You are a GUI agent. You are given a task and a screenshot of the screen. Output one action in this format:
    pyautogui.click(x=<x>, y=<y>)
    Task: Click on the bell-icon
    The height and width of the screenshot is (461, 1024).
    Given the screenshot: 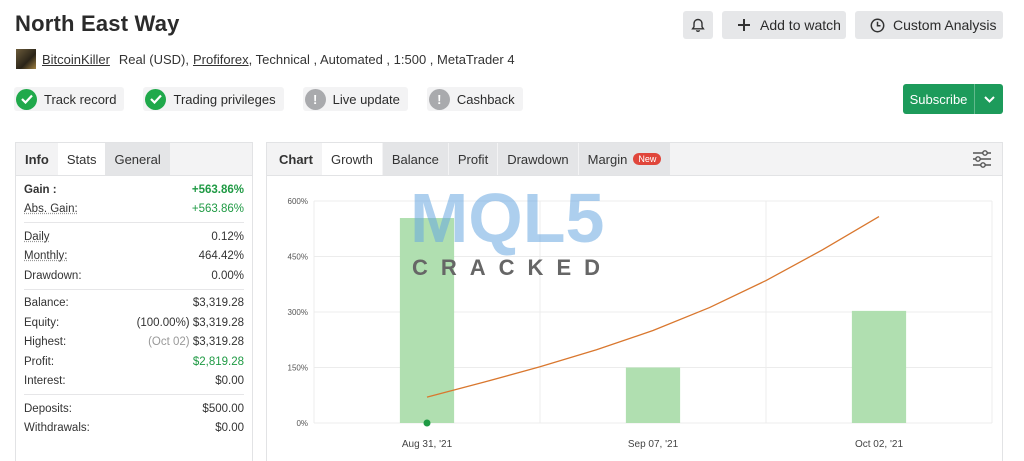 What is the action you would take?
    pyautogui.click(x=698, y=25)
    